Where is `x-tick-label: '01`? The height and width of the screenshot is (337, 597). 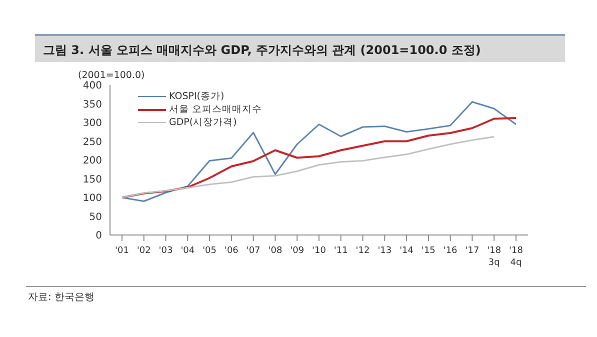
x-tick-label: '01 is located at coordinates (122, 251).